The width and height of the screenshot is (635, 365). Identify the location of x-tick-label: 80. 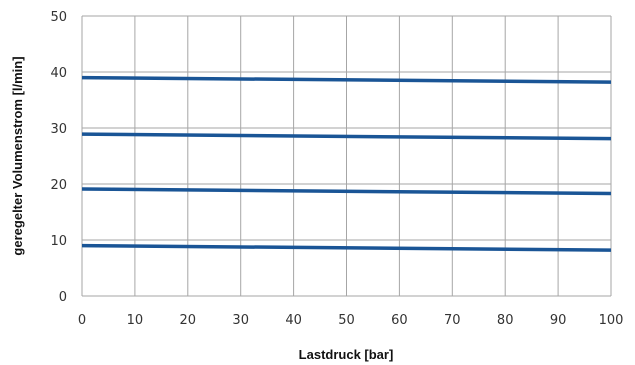
(505, 320).